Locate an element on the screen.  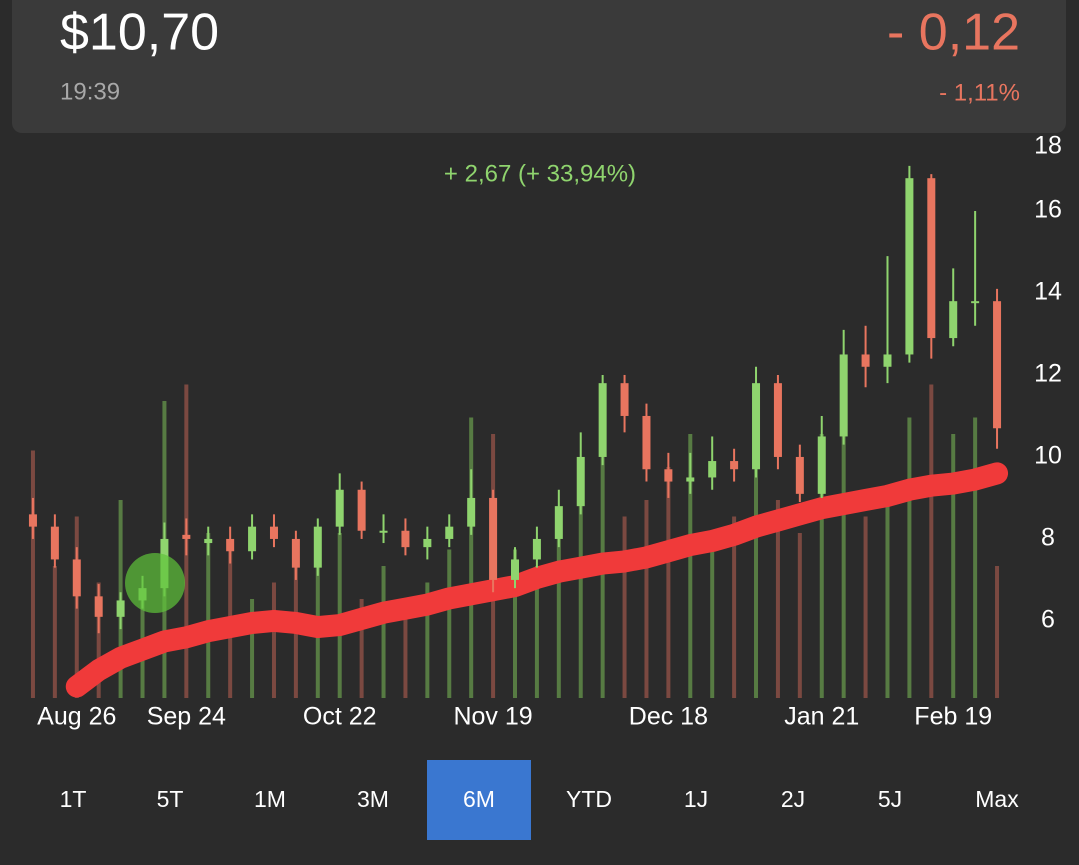
range-button: 1M is located at coordinates (270, 799).